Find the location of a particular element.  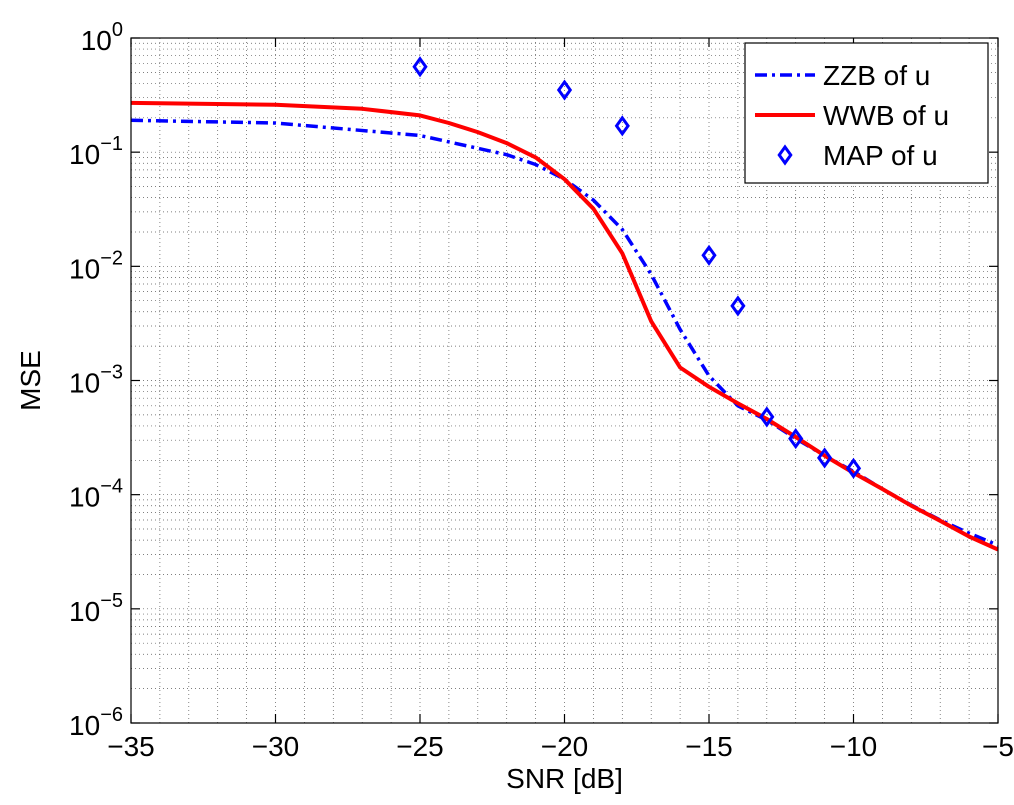

x-tick-label: −15 is located at coordinates (709, 746).